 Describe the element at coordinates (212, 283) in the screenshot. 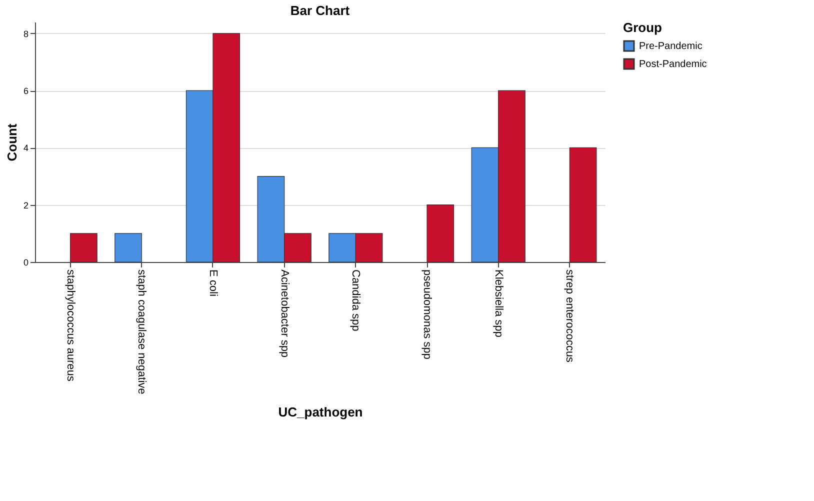

I see `x-tick-label: E coli` at that location.